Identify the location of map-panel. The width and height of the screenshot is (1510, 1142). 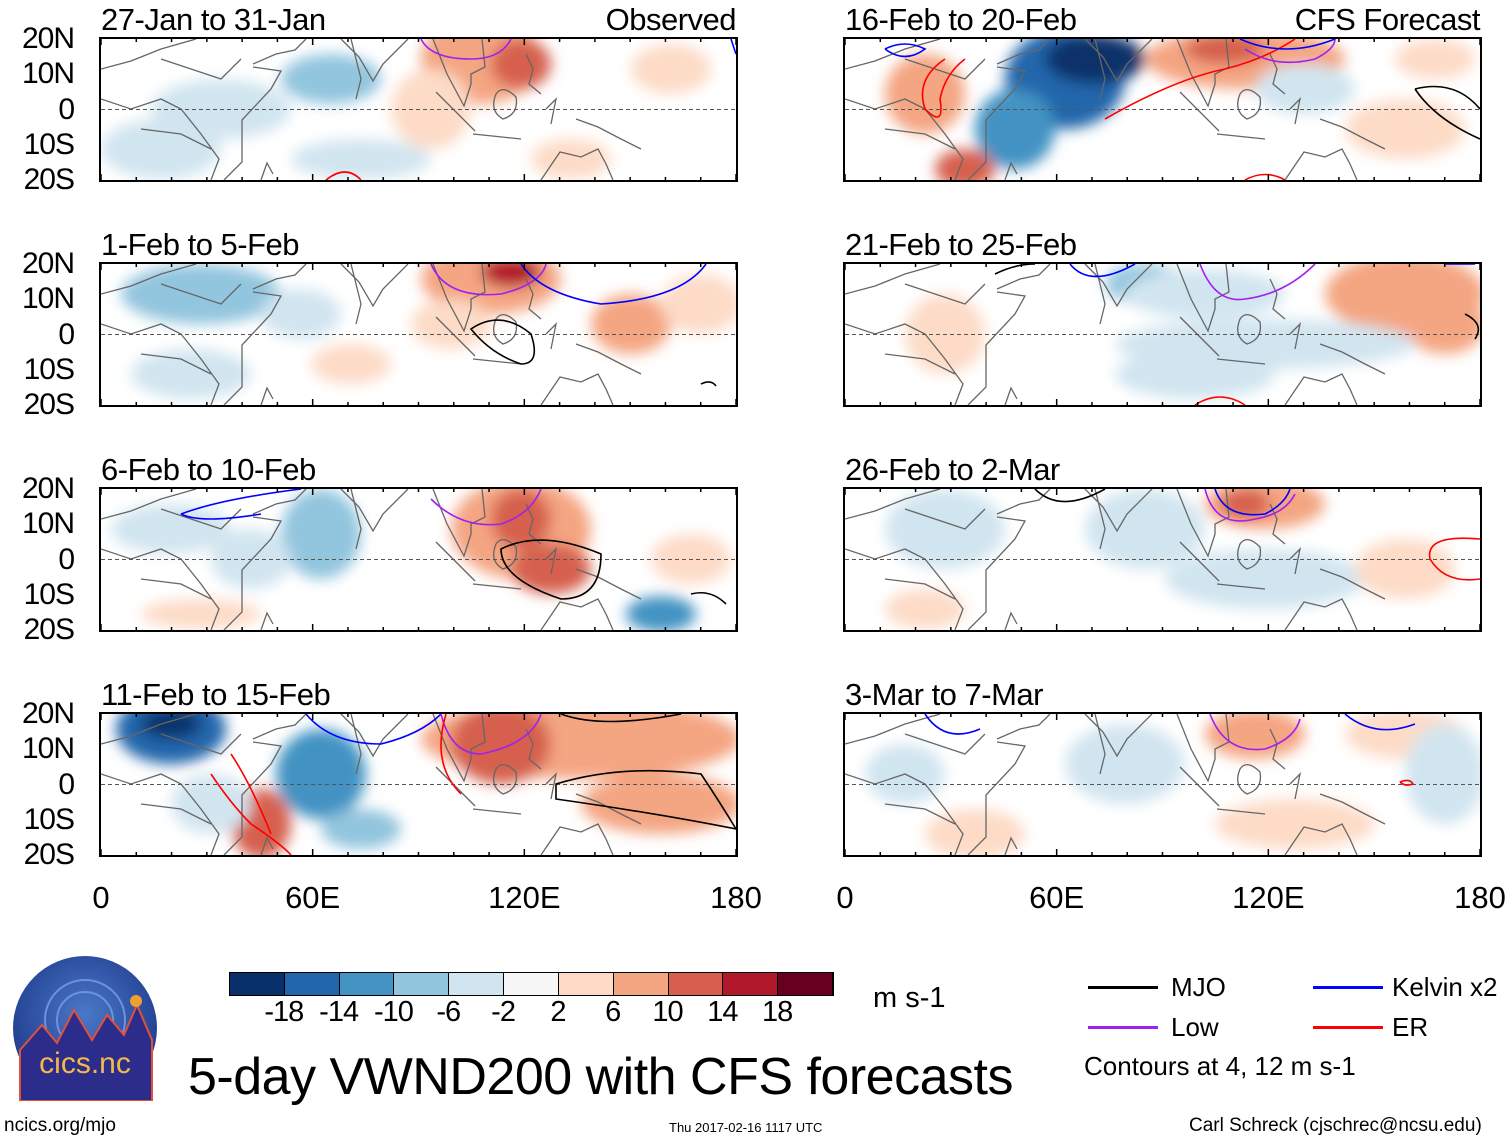
(1162, 784).